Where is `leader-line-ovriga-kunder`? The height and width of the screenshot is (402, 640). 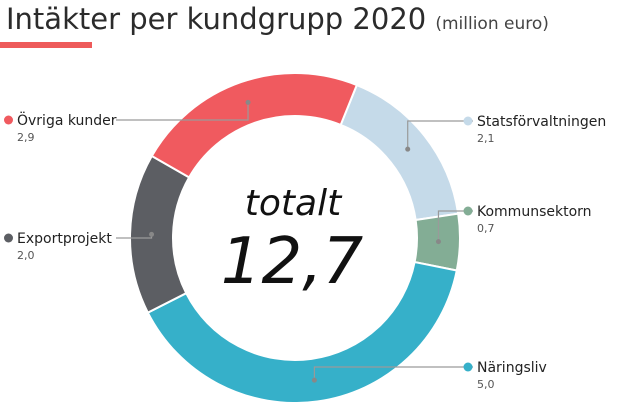
leader-line-ovriga-kunder is located at coordinates (182, 111).